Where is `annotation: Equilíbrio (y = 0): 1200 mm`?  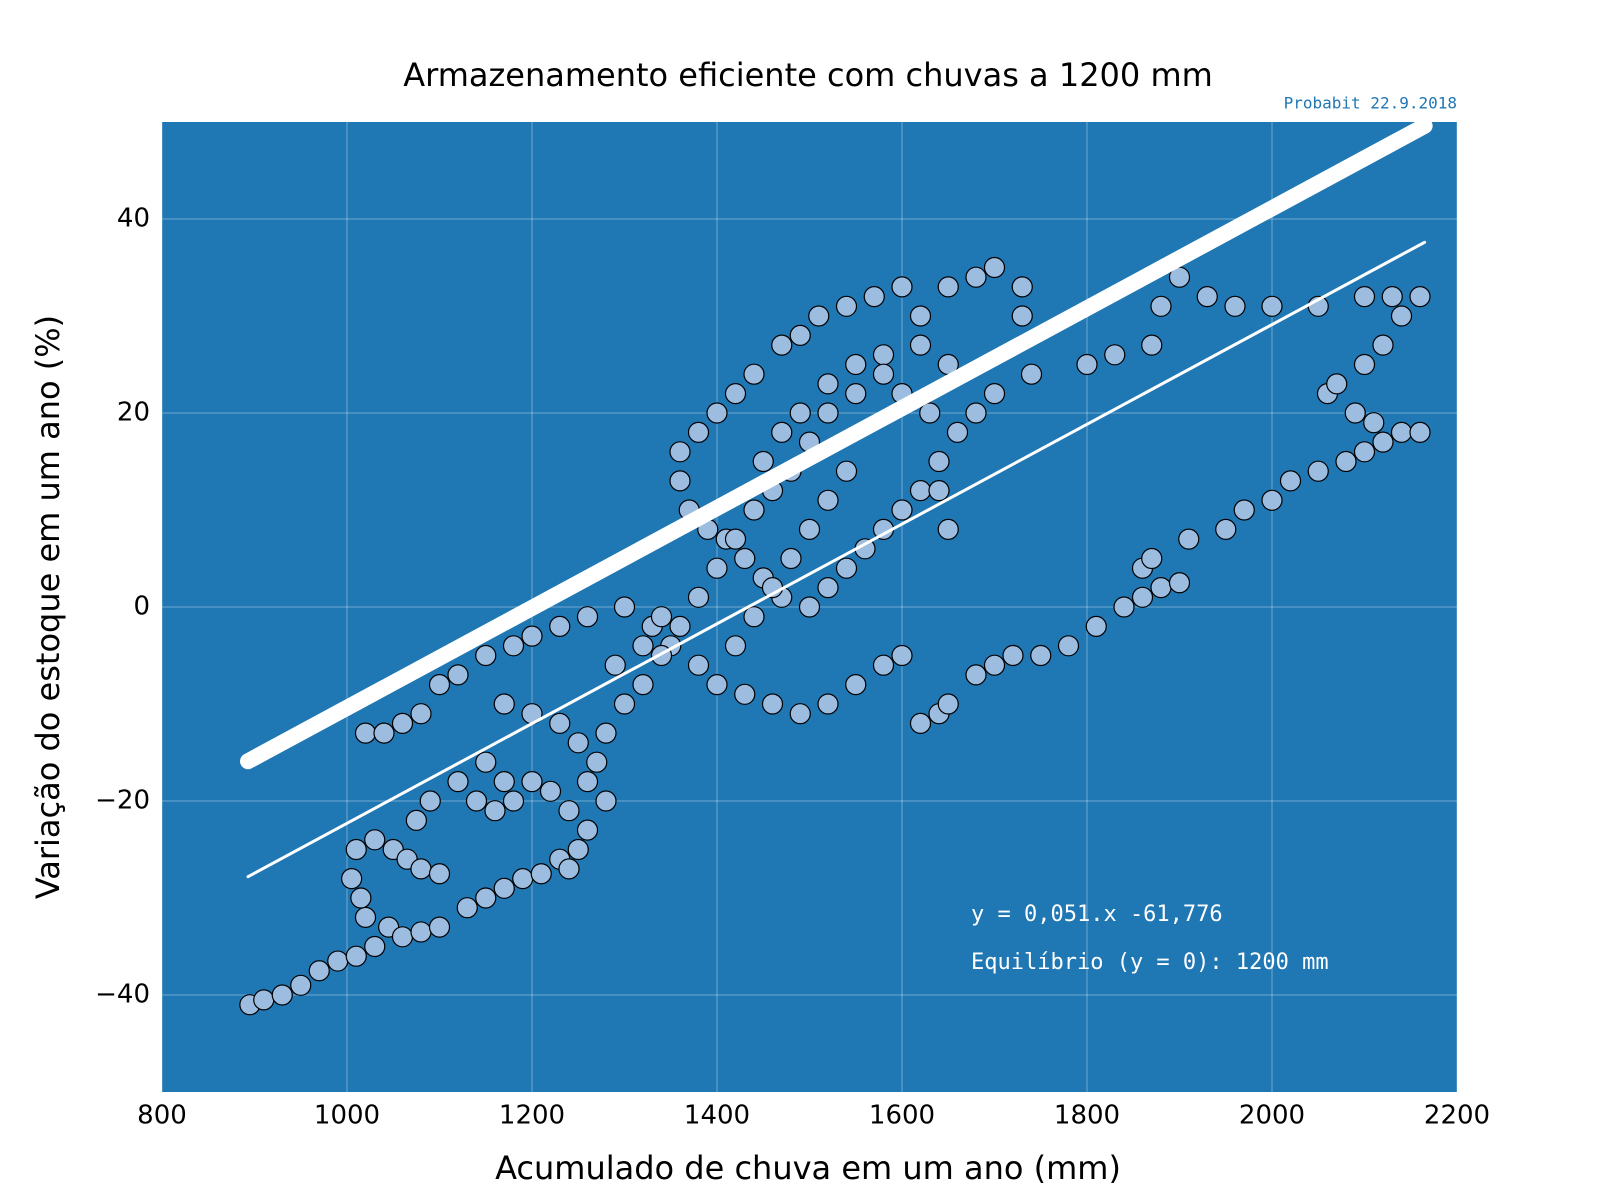
annotation: Equilíbrio (y = 0): 1200 mm is located at coordinates (1150, 962).